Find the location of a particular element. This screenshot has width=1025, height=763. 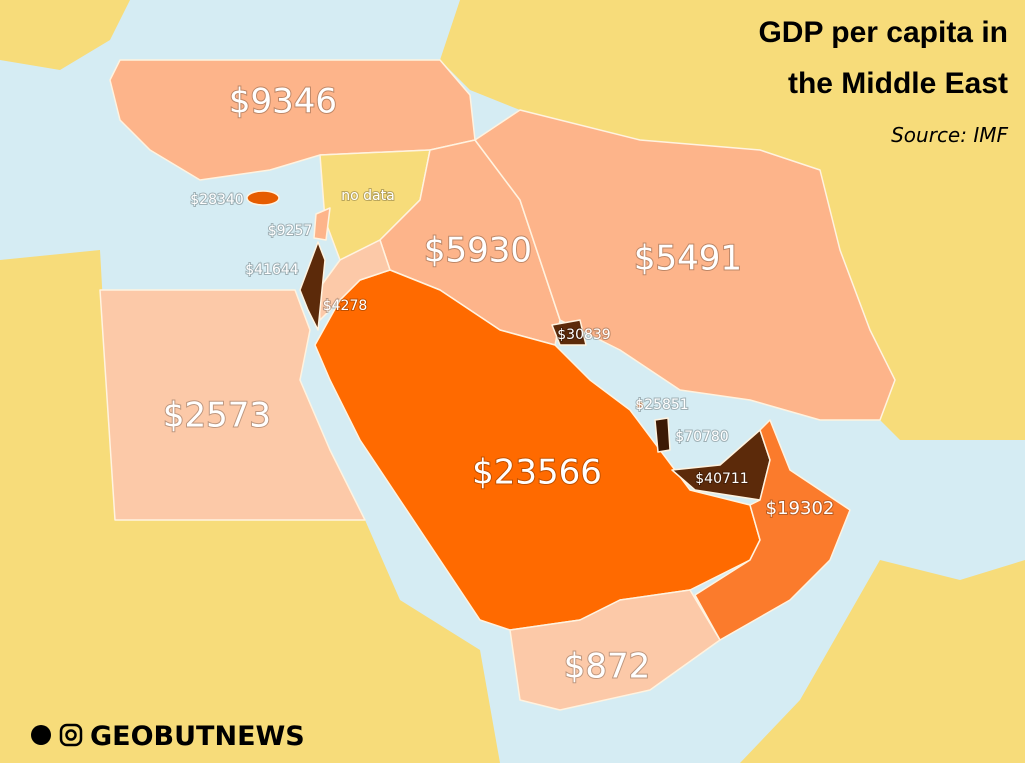

kuwait is located at coordinates (569, 332).